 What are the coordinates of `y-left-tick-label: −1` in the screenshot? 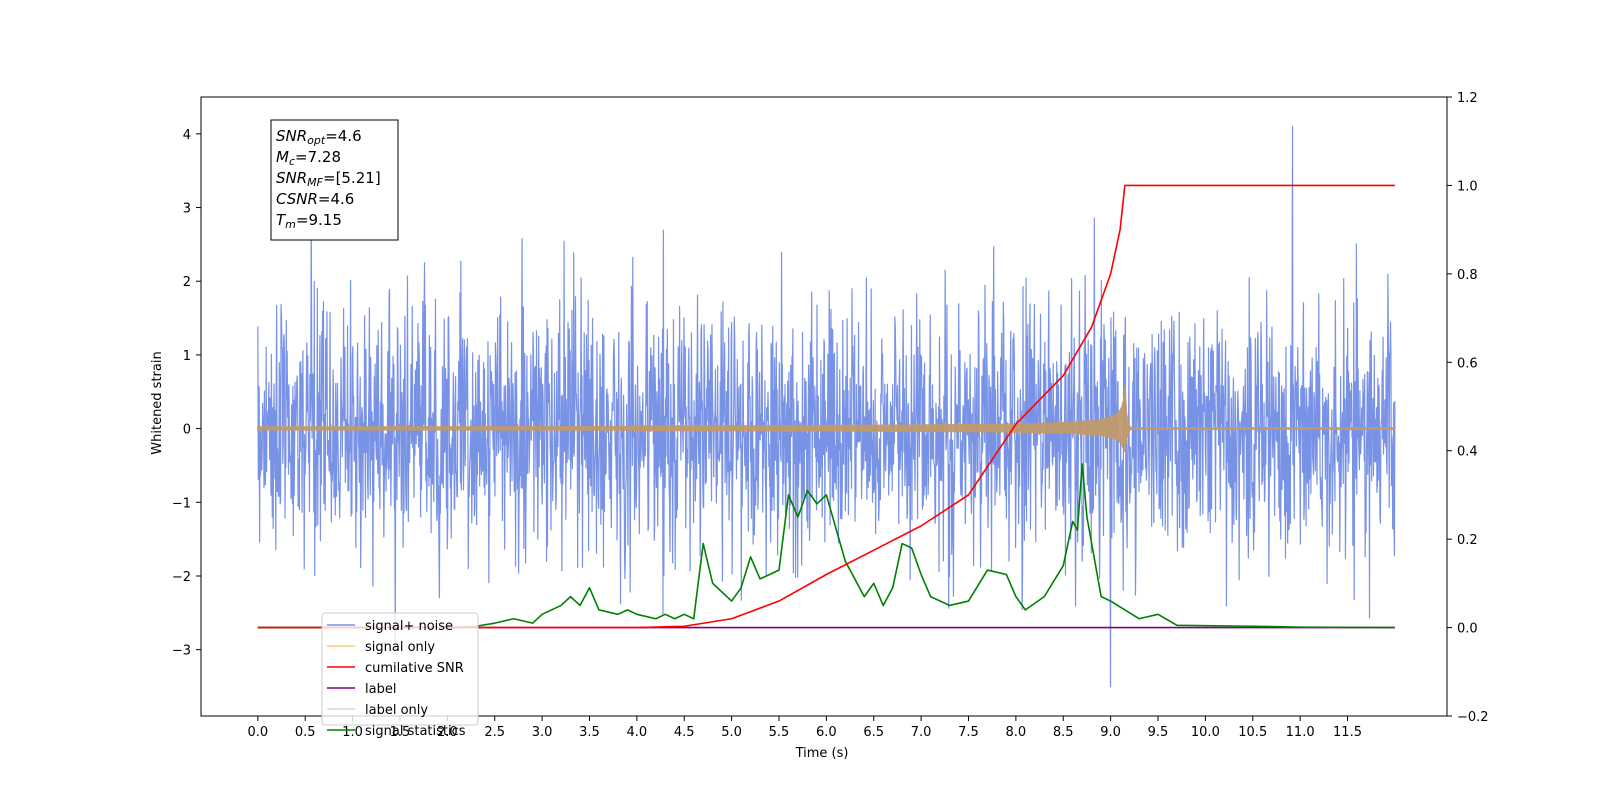 It's located at (181, 503).